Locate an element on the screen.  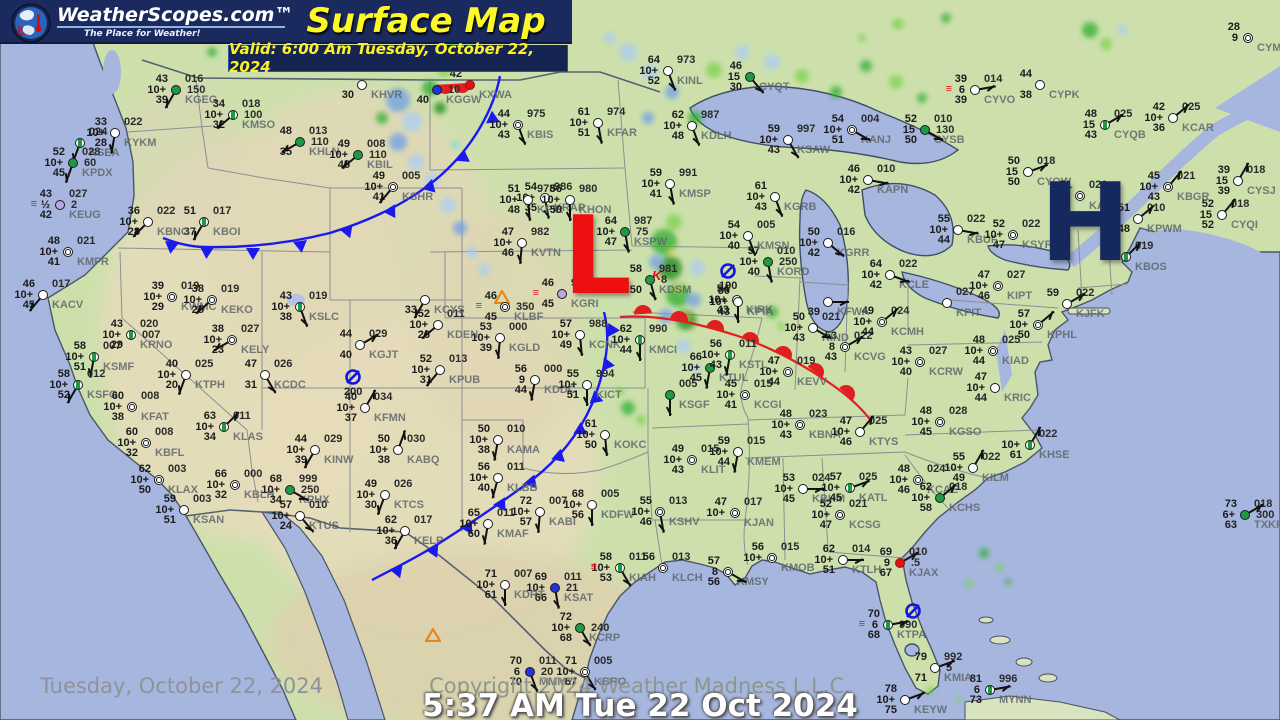
low-pressure-center: L is located at coordinates (597, 256).